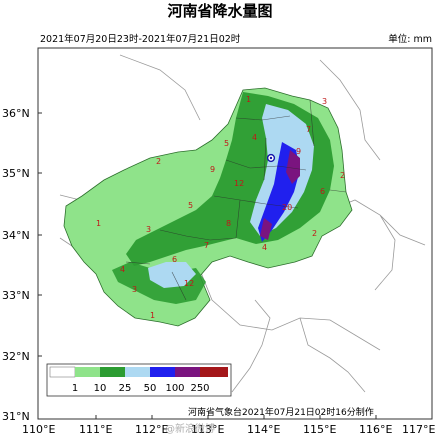 The image size is (440, 437). I want to click on map-title: 河南省降水量图, so click(220, 11).